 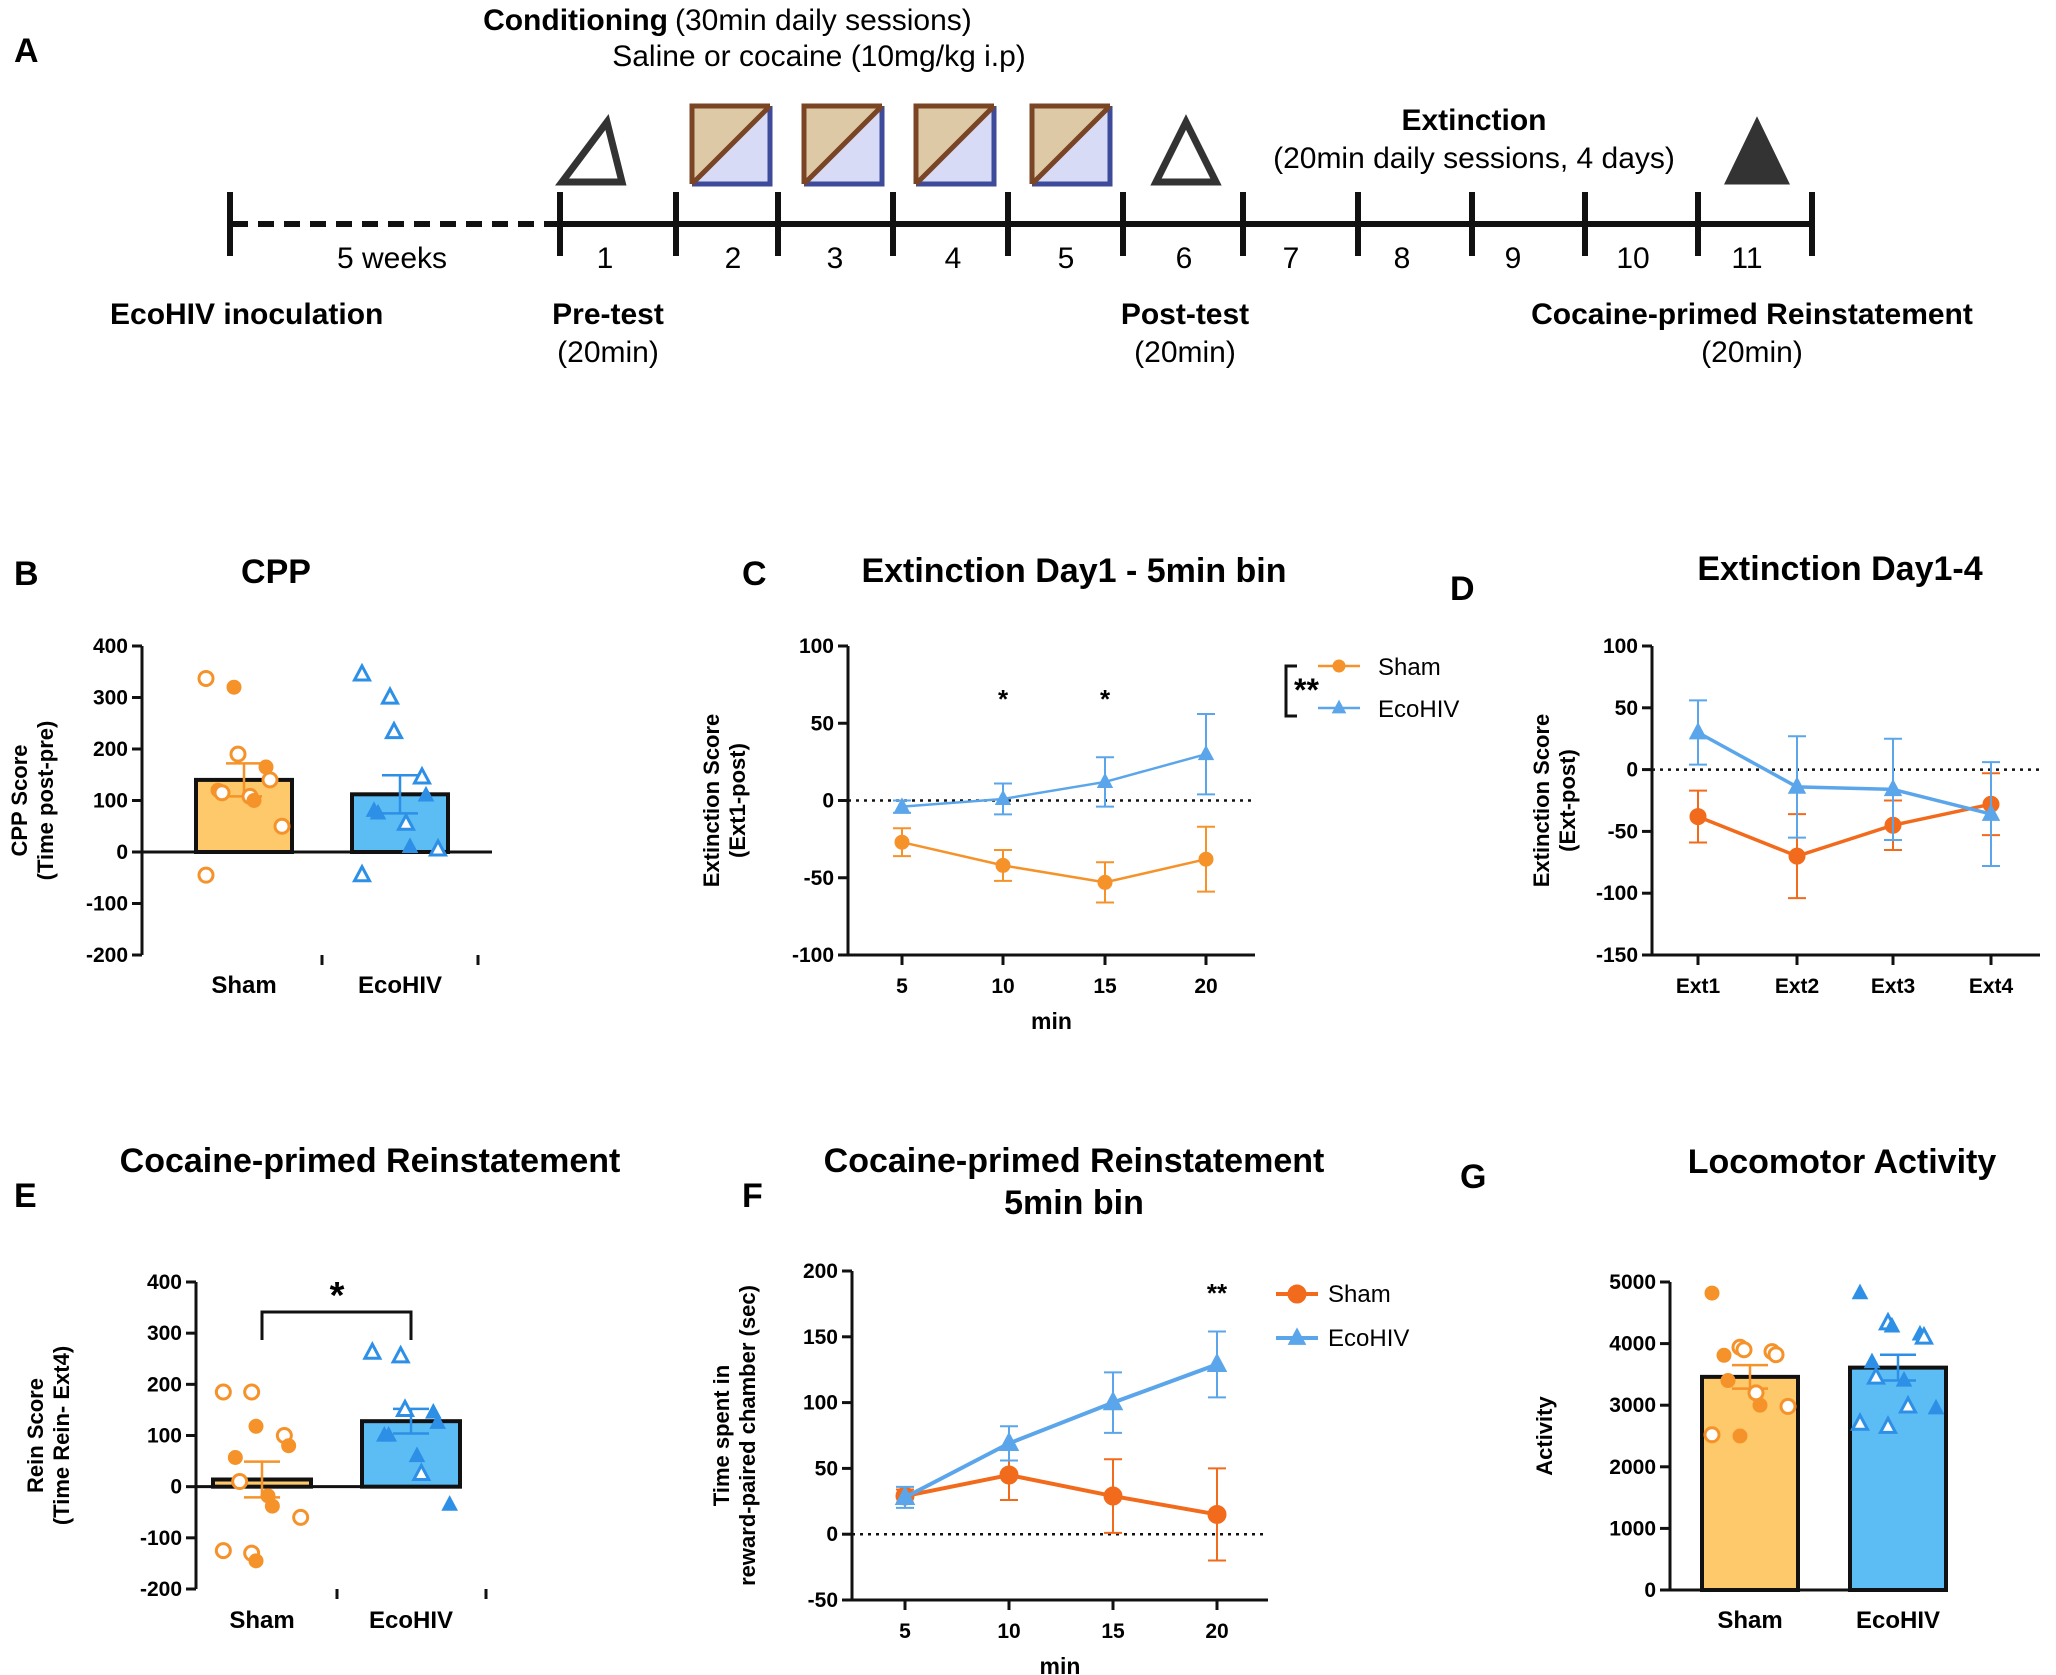 What do you see at coordinates (1617, 955) in the screenshot?
I see `y-tick-label: -150` at bounding box center [1617, 955].